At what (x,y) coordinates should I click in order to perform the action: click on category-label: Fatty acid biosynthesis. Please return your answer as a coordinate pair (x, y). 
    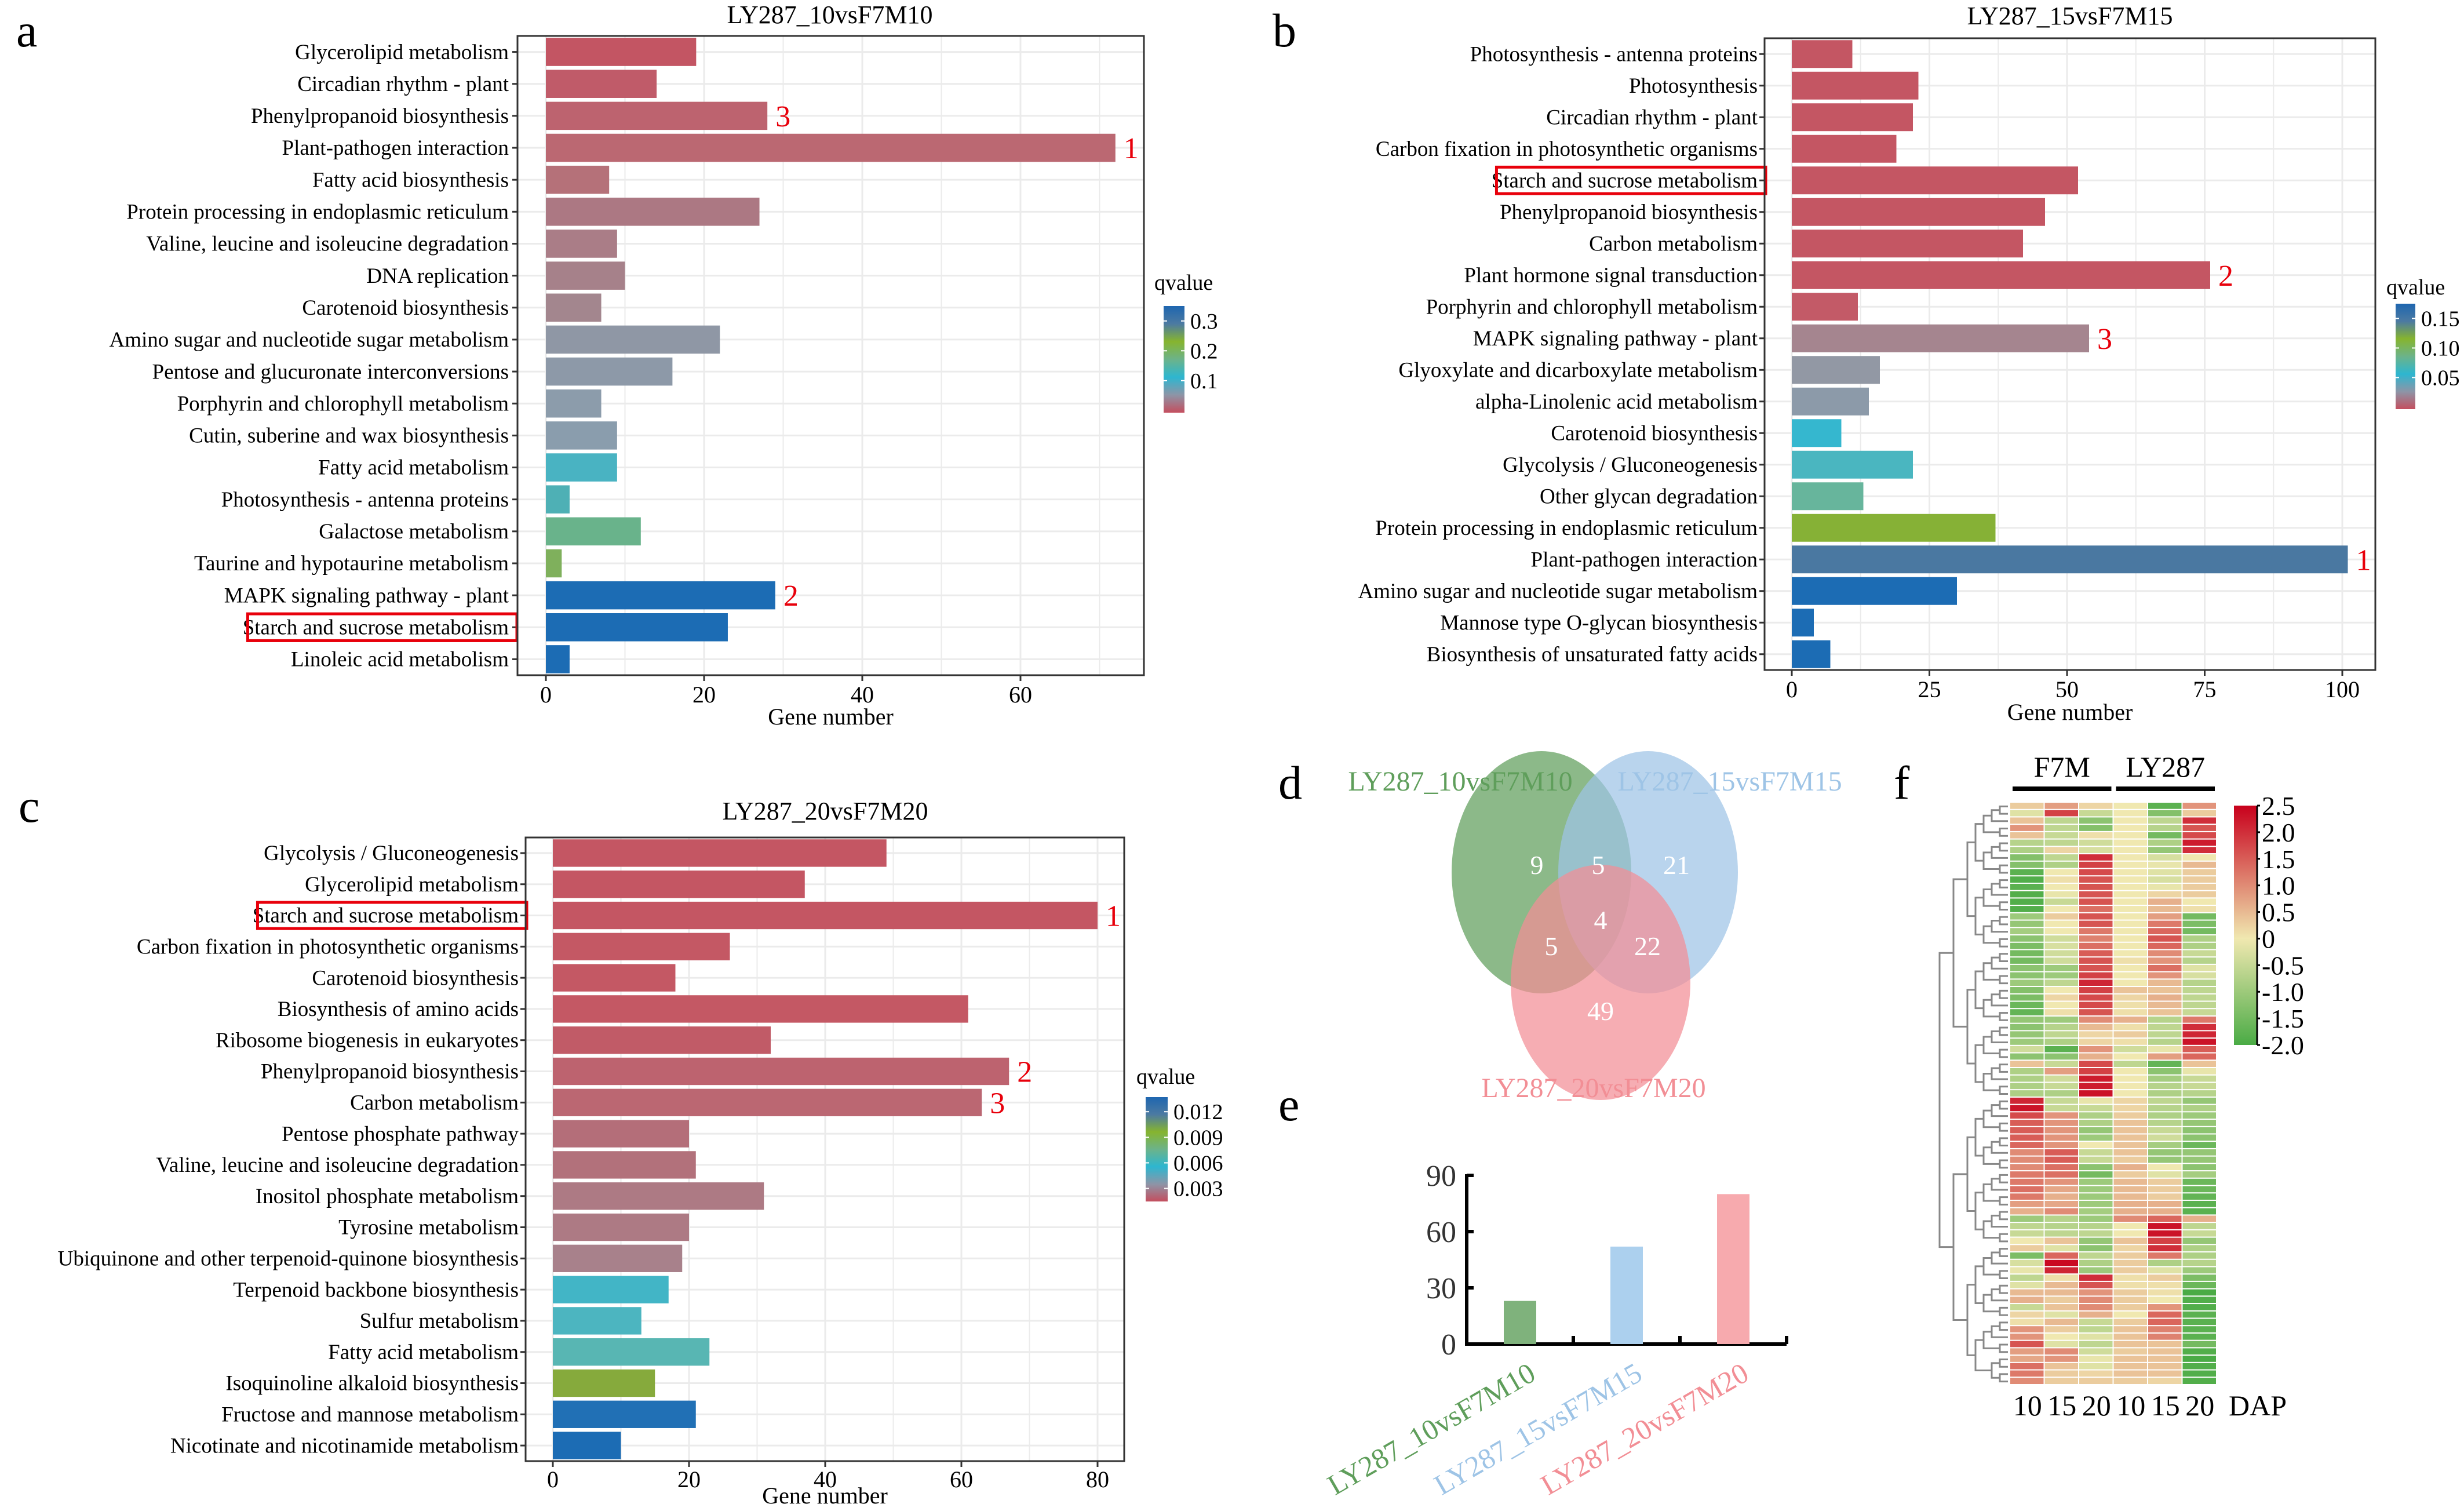
    Looking at the image, I should click on (410, 180).